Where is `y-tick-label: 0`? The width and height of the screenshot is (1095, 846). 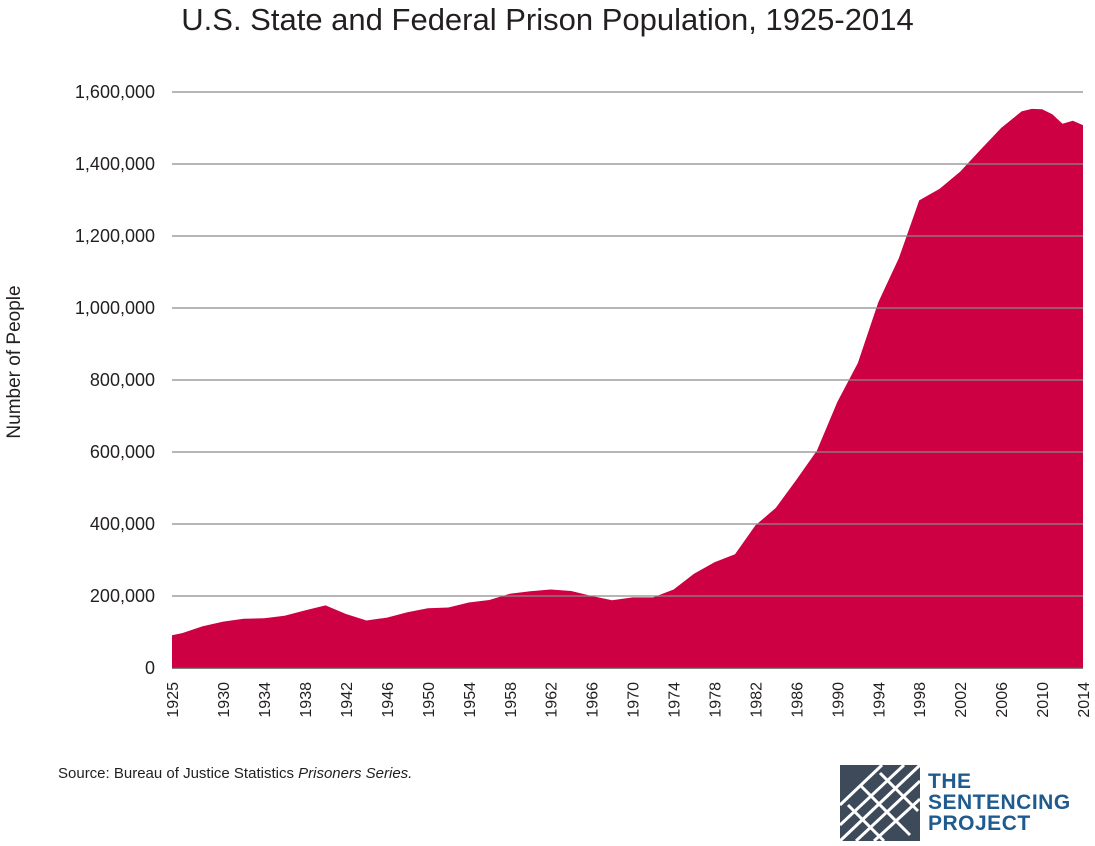 y-tick-label: 0 is located at coordinates (150, 668).